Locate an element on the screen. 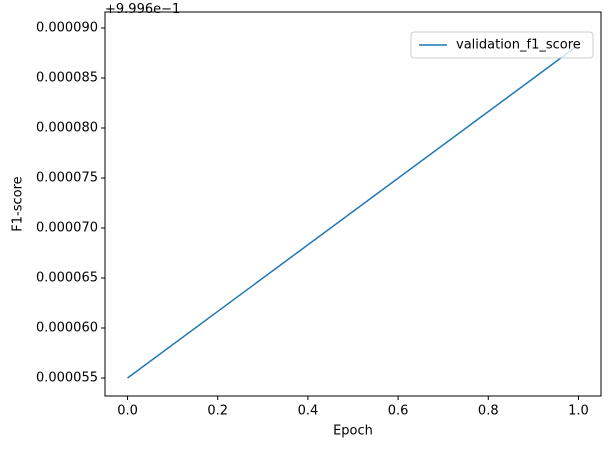 The height and width of the screenshot is (452, 611). x-tick-label: 0.2 is located at coordinates (217, 411).